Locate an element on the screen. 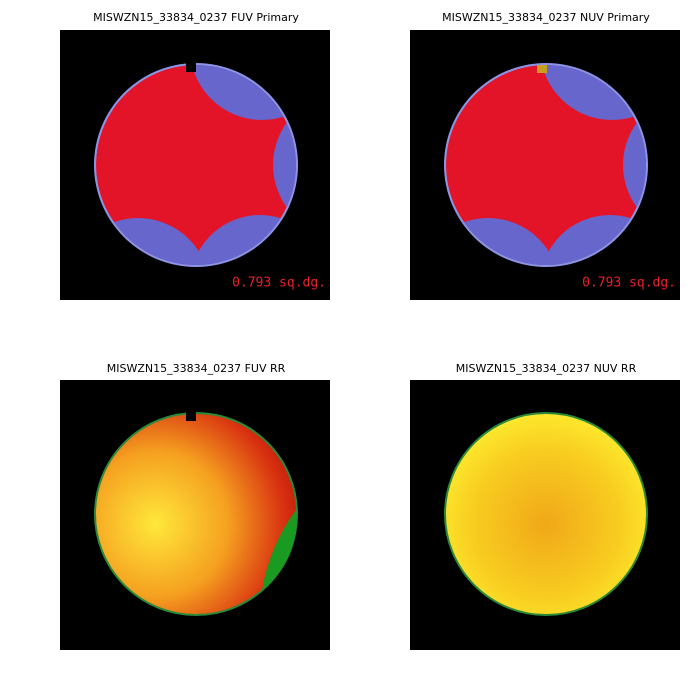 The width and height of the screenshot is (700, 700). panel-title: MISWZN15_33834_0237 NUV Primary is located at coordinates (546, 17).